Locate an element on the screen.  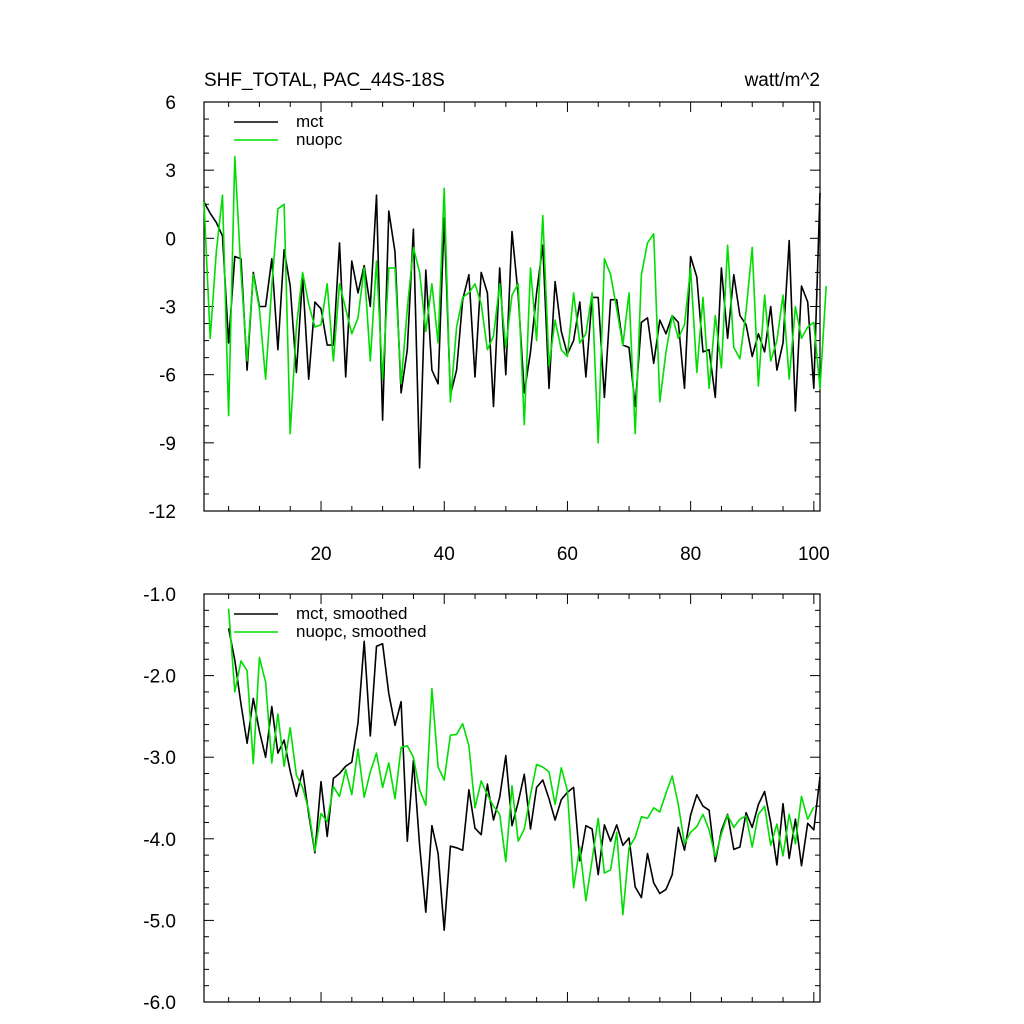
y-tick-label: -3 is located at coordinates (167, 308).